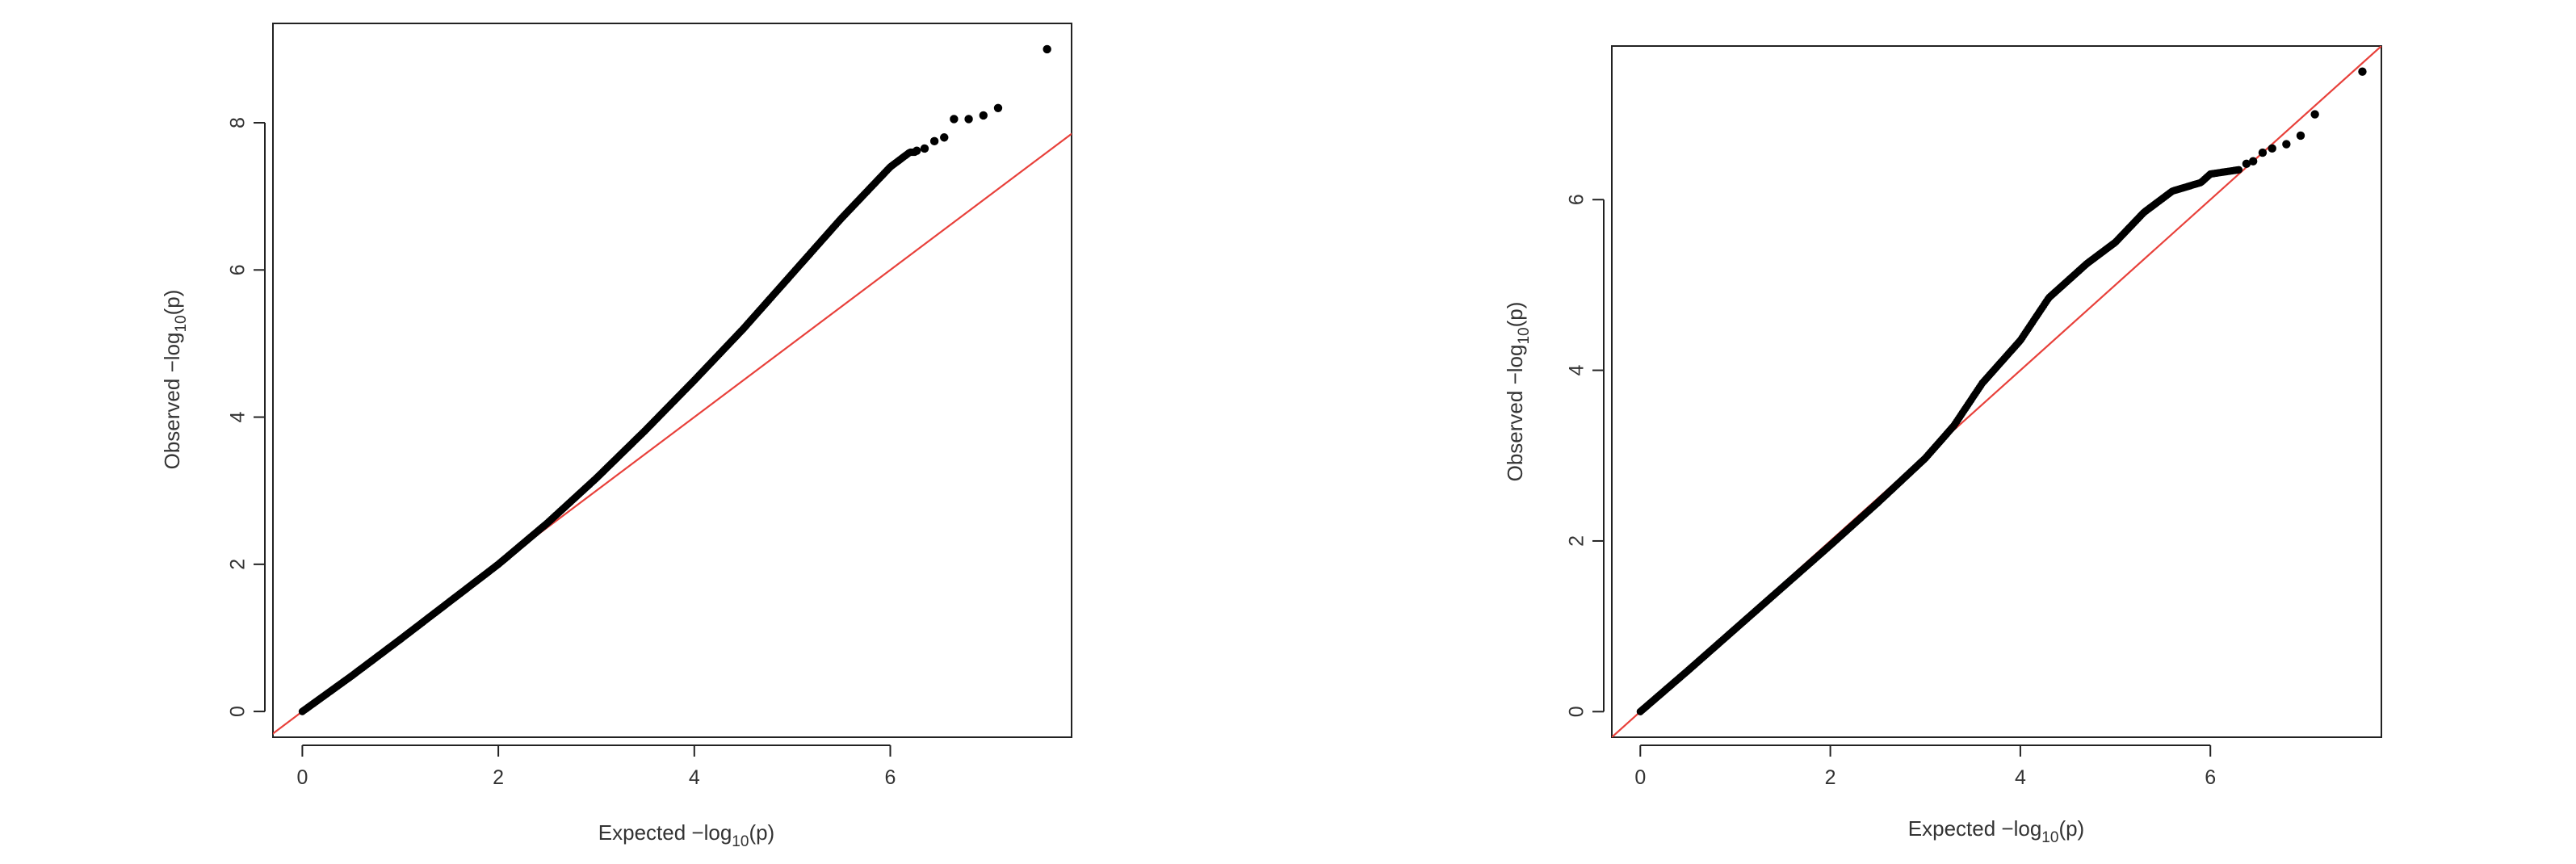  I want to click on y-axis: 0 2 4 6 8, so click(247, 417).